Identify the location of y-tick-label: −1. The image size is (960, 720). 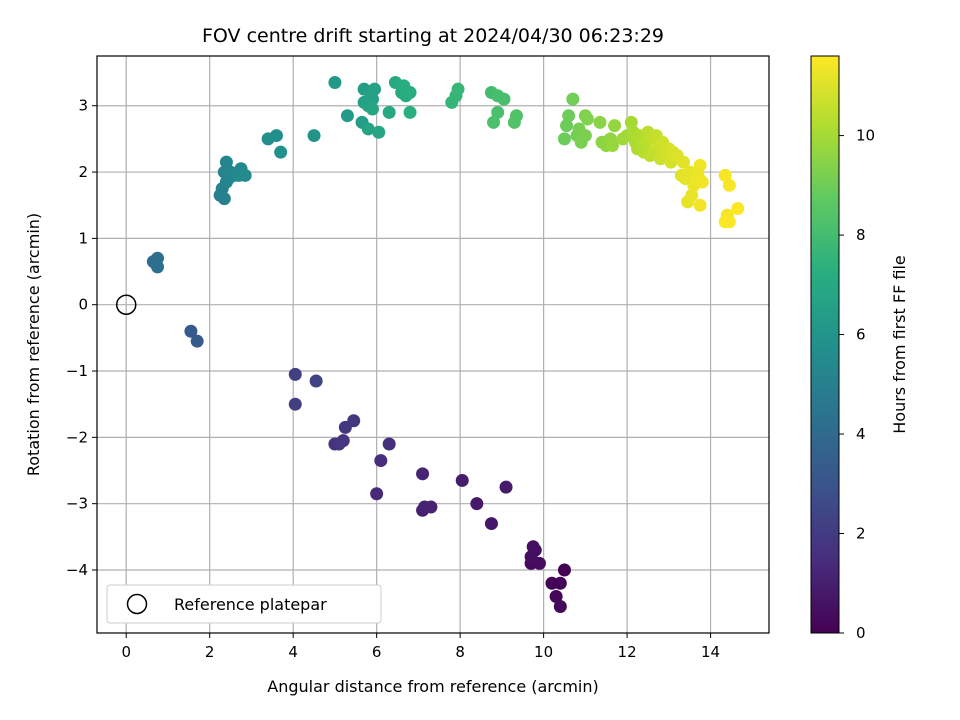
(77, 371).